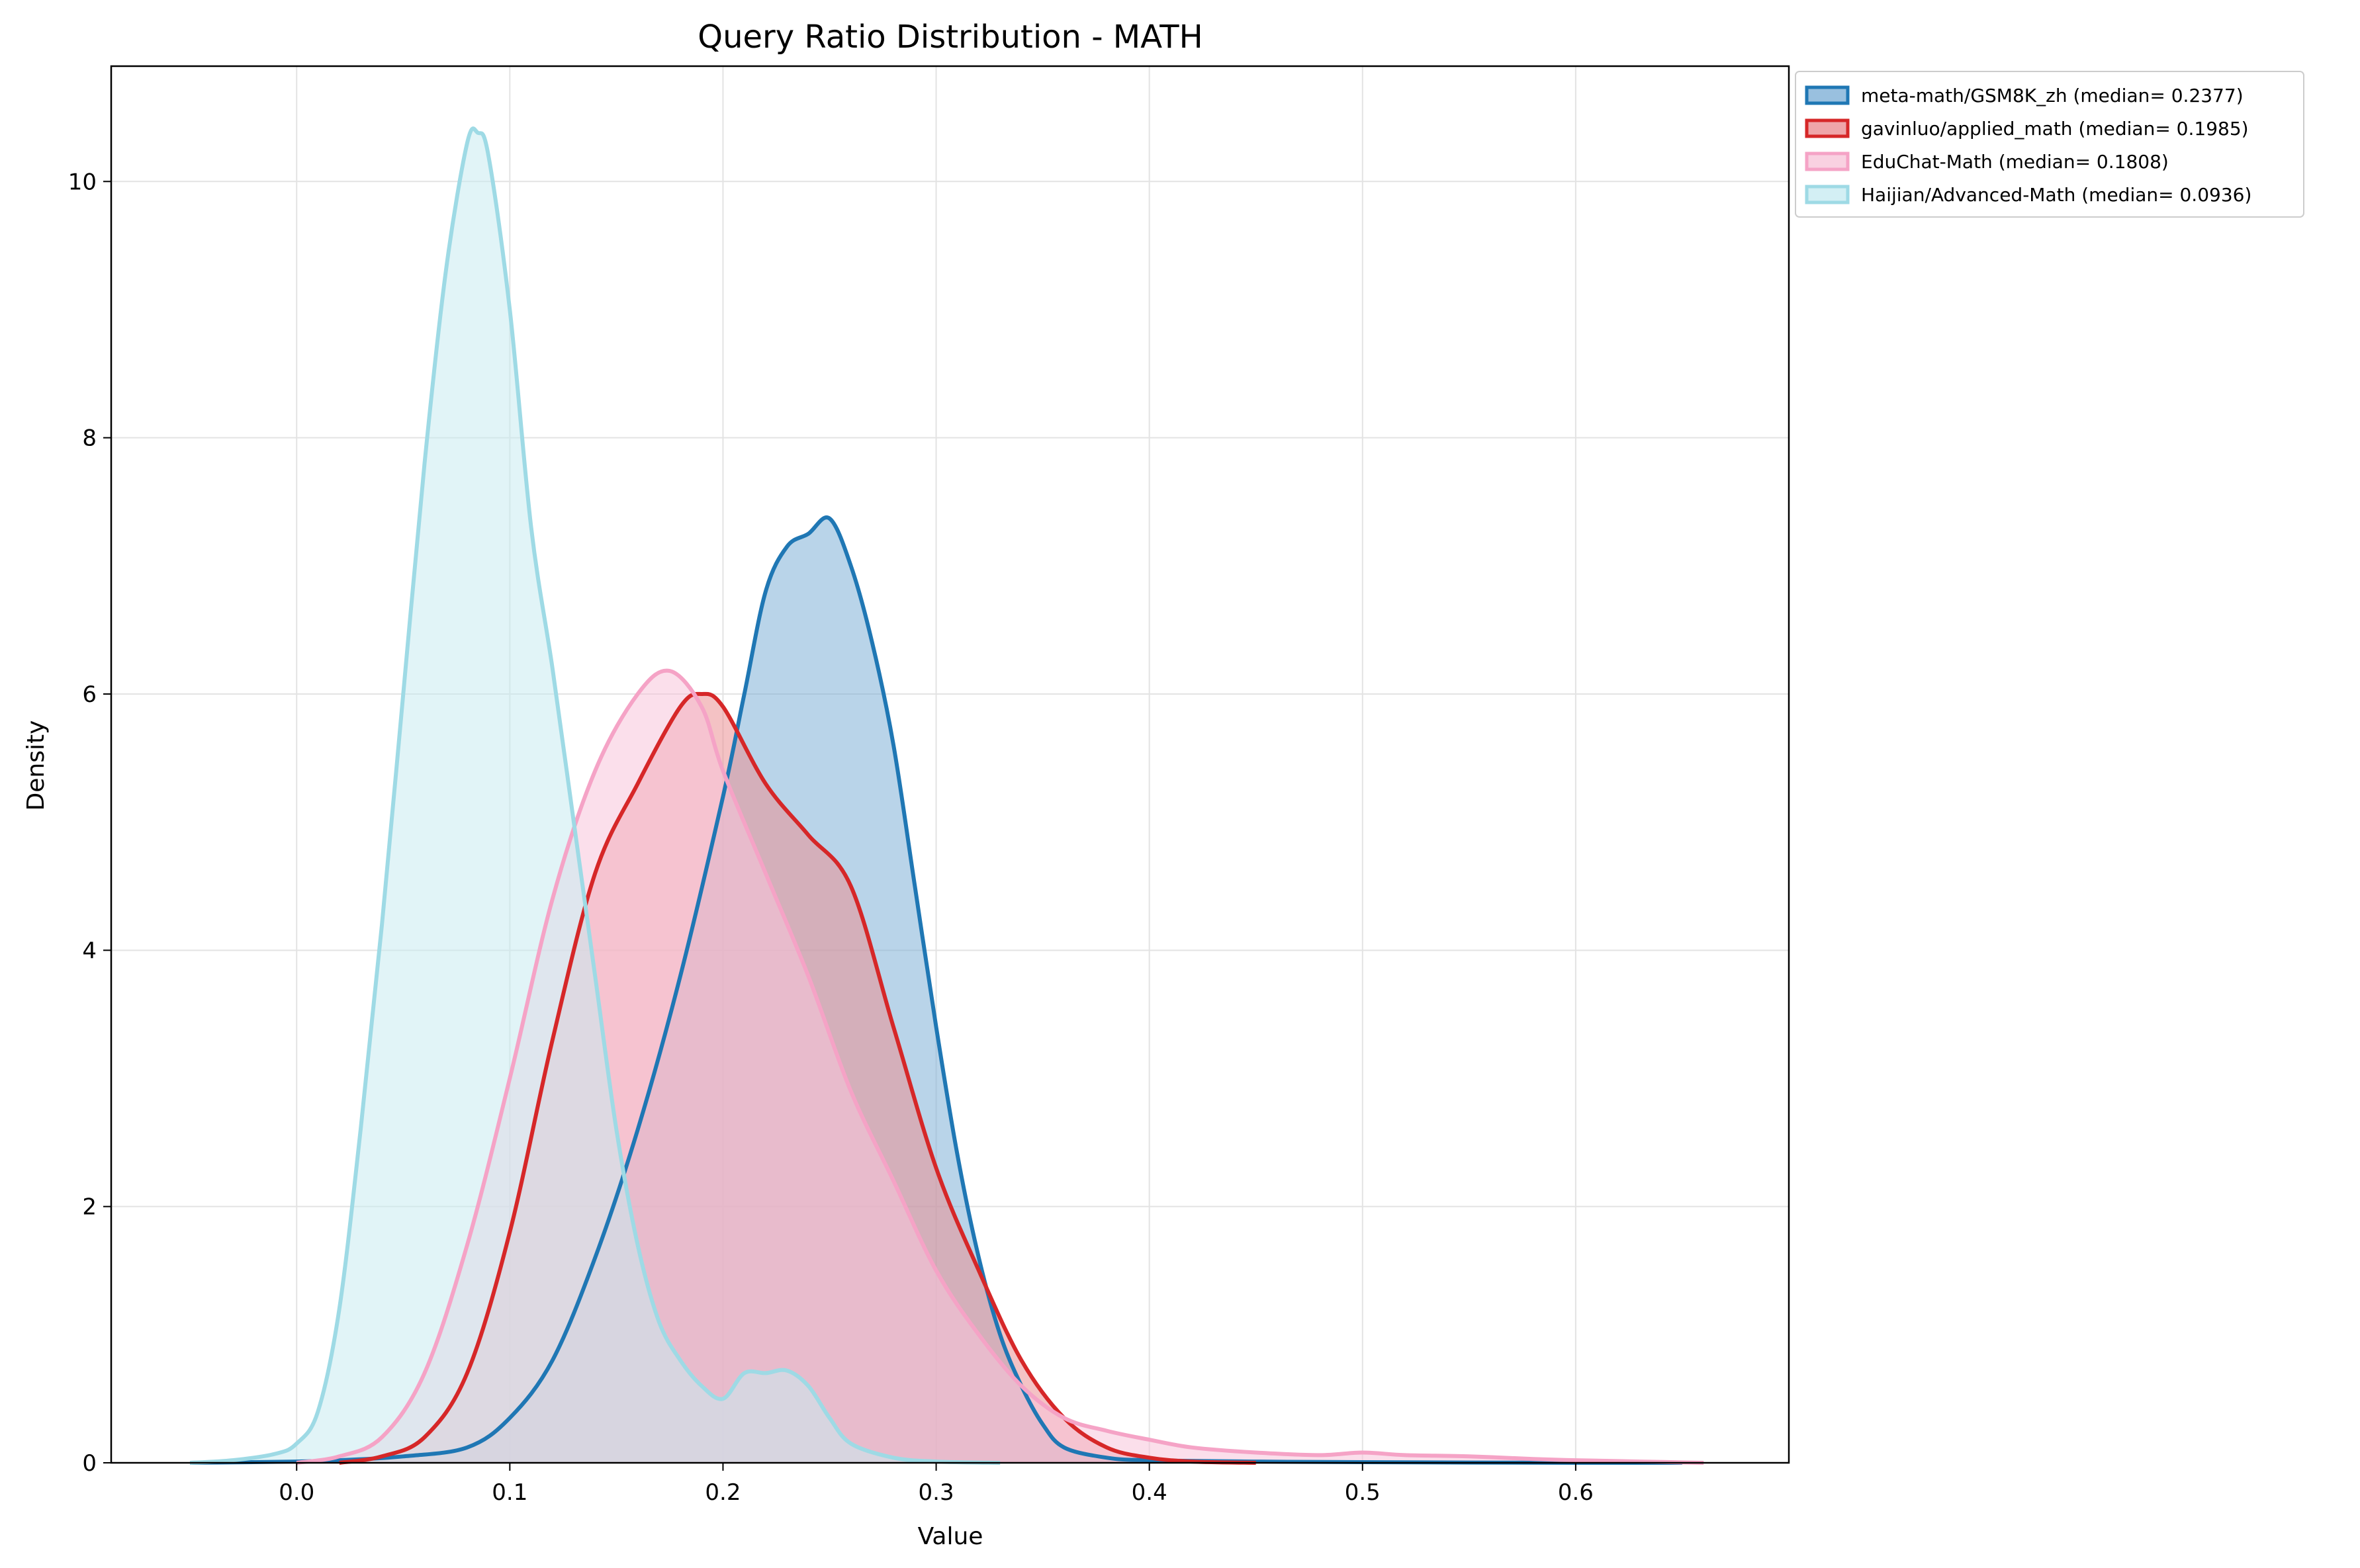 This screenshot has width=2360, height=1568. What do you see at coordinates (951, 1537) in the screenshot?
I see `x-axis-title: Value` at bounding box center [951, 1537].